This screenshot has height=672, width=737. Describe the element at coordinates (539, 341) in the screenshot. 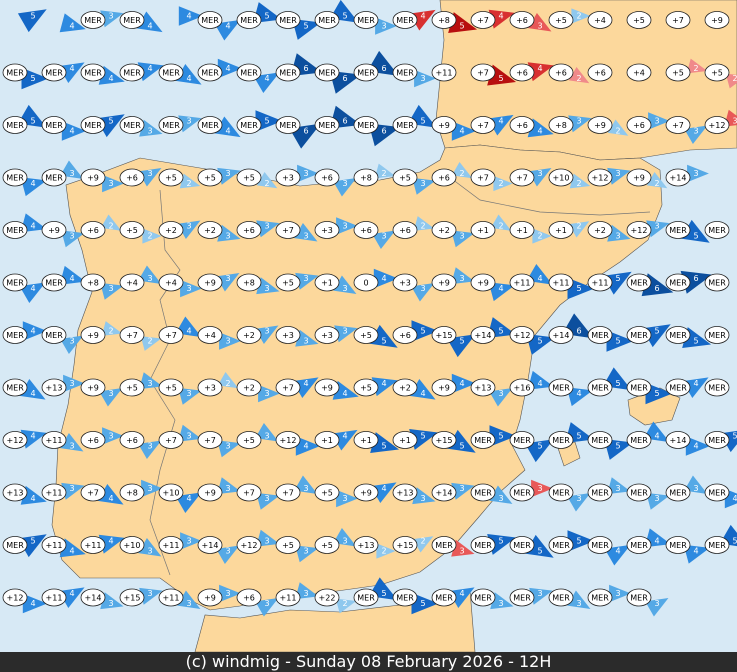

I see `wind-speed: 5` at that location.